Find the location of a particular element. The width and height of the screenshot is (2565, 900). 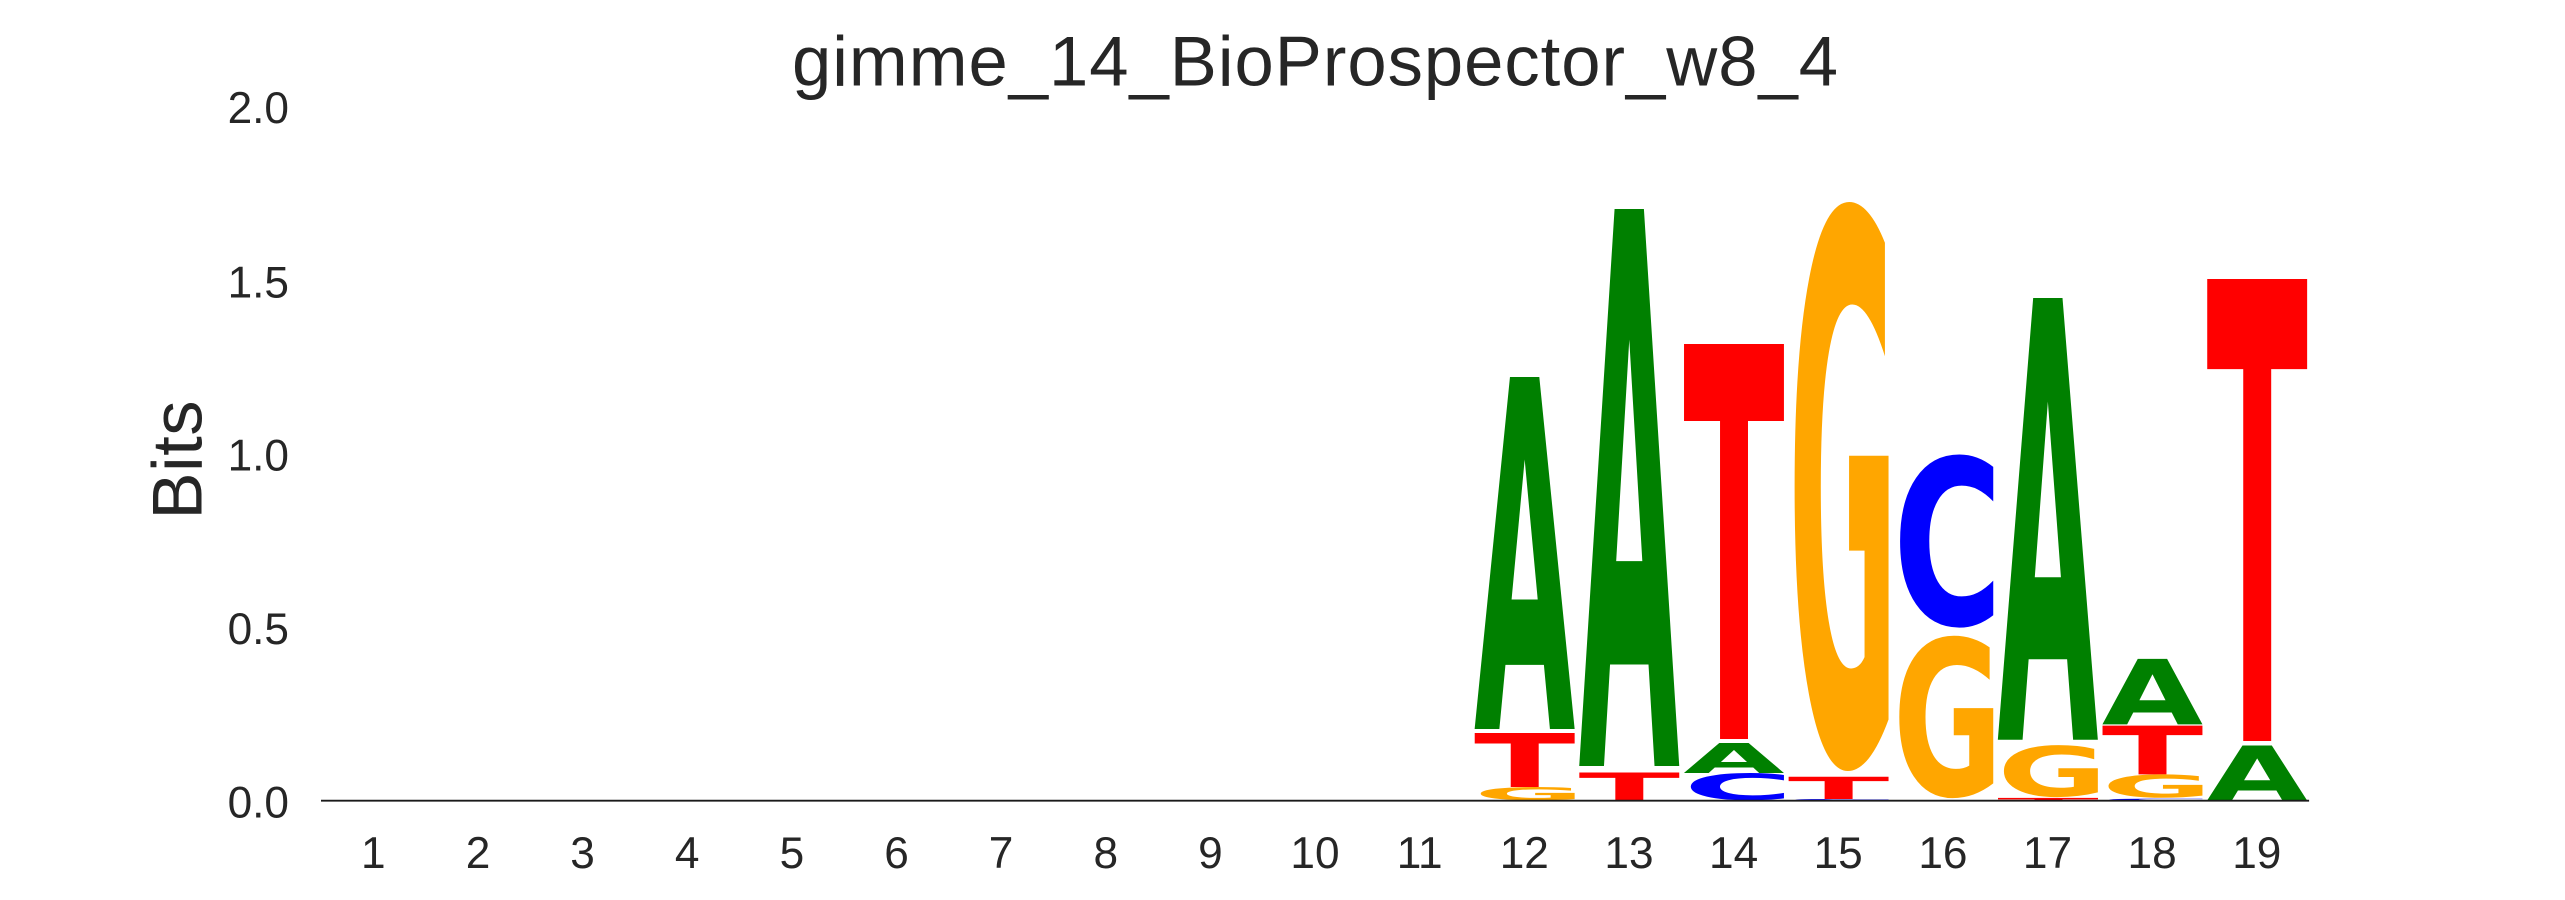

svg-text: 9 is located at coordinates (1210, 853).